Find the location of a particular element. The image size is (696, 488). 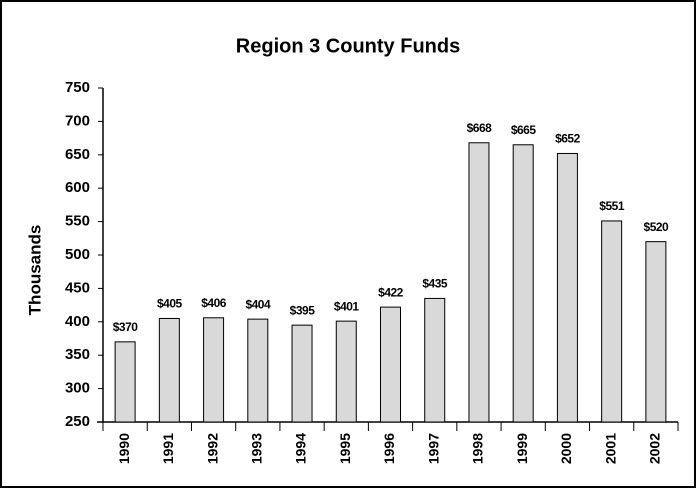

x-tick-label: 2002 is located at coordinates (655, 448).